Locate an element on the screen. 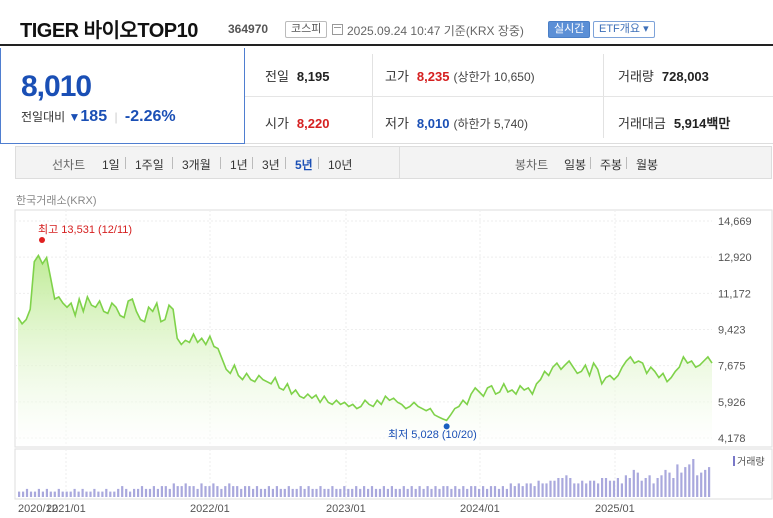 The image size is (773, 518). x-tick-label: 2021/01 is located at coordinates (66, 509).